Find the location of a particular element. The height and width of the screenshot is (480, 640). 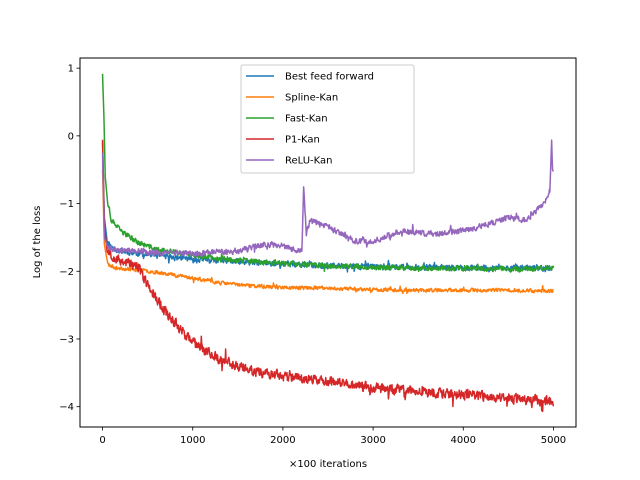

y-tick-label: −2 is located at coordinates (66, 272).